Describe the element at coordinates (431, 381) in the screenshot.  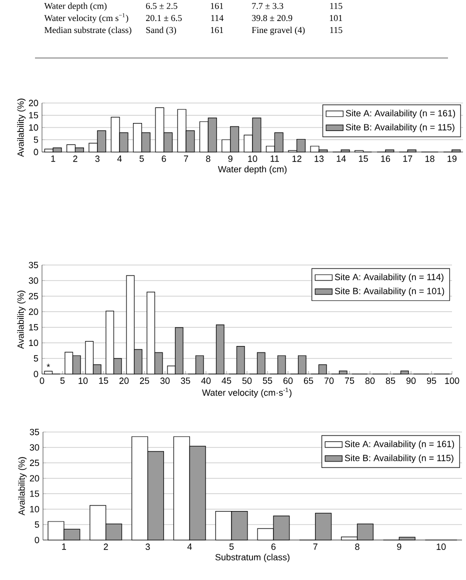
I see `x-tick-label: 95` at that location.